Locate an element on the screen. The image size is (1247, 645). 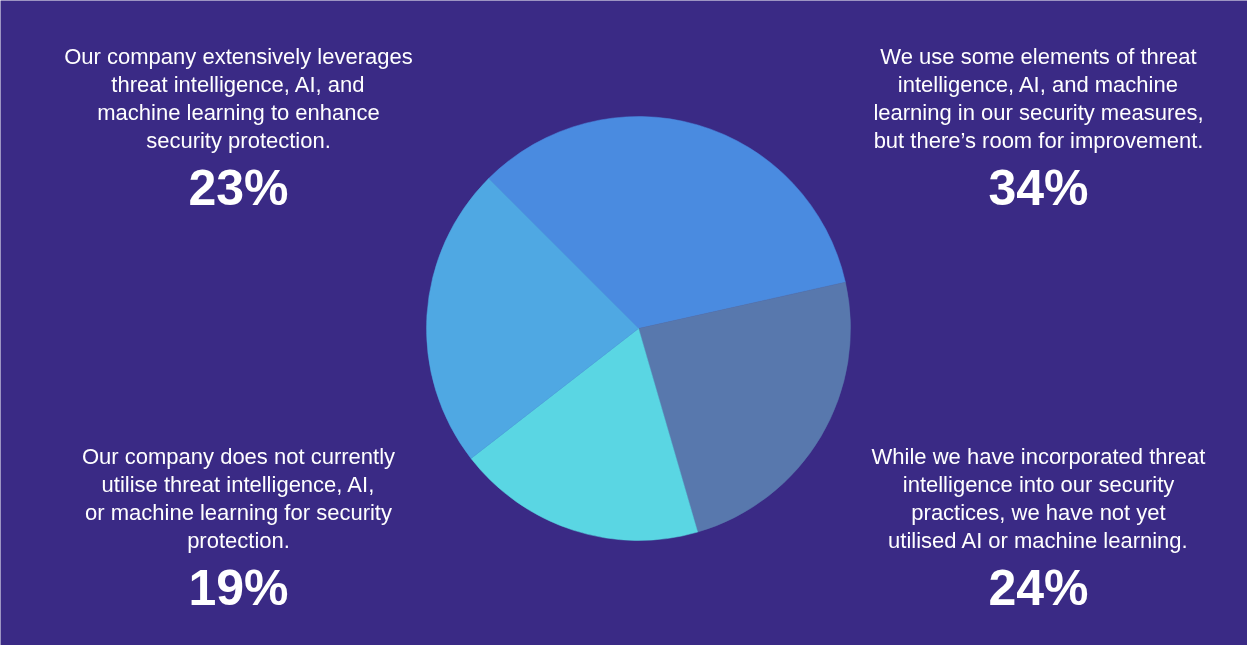
data-label: 34% is located at coordinates (1038, 187).